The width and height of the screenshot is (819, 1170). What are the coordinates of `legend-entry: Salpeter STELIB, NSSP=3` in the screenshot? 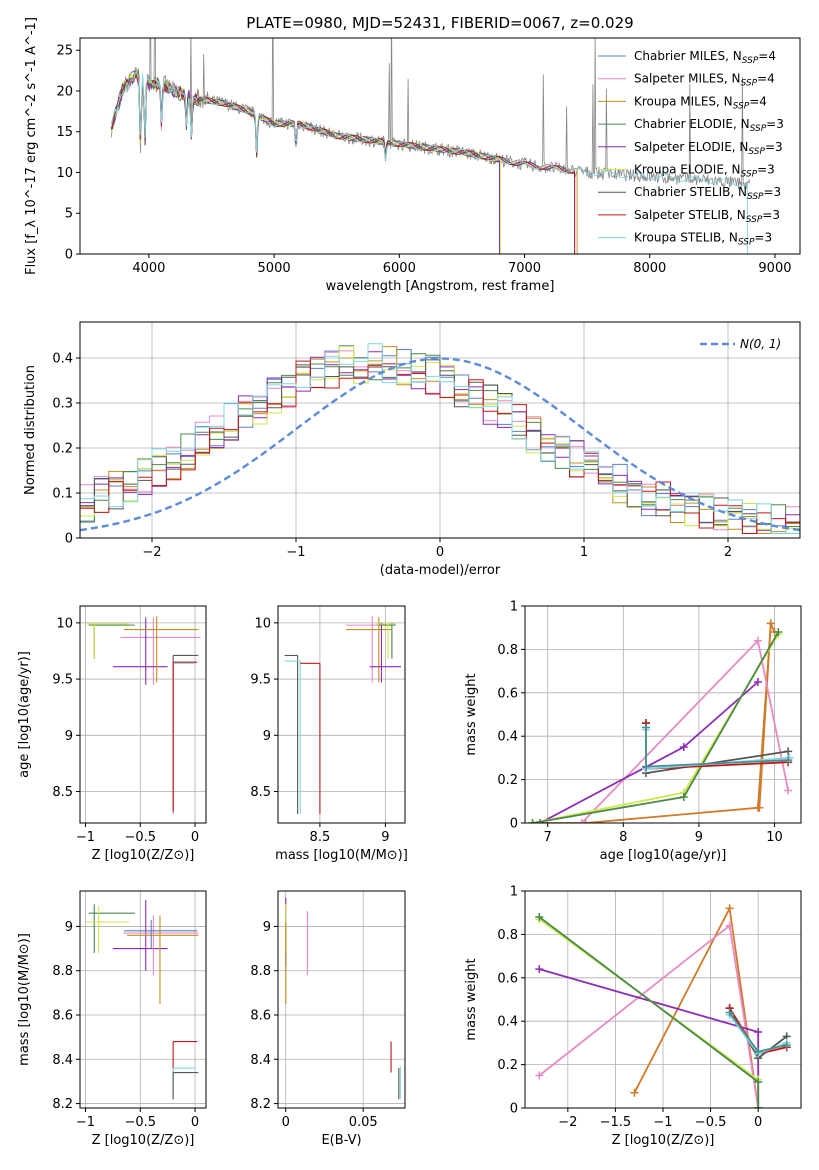 It's located at (707, 216).